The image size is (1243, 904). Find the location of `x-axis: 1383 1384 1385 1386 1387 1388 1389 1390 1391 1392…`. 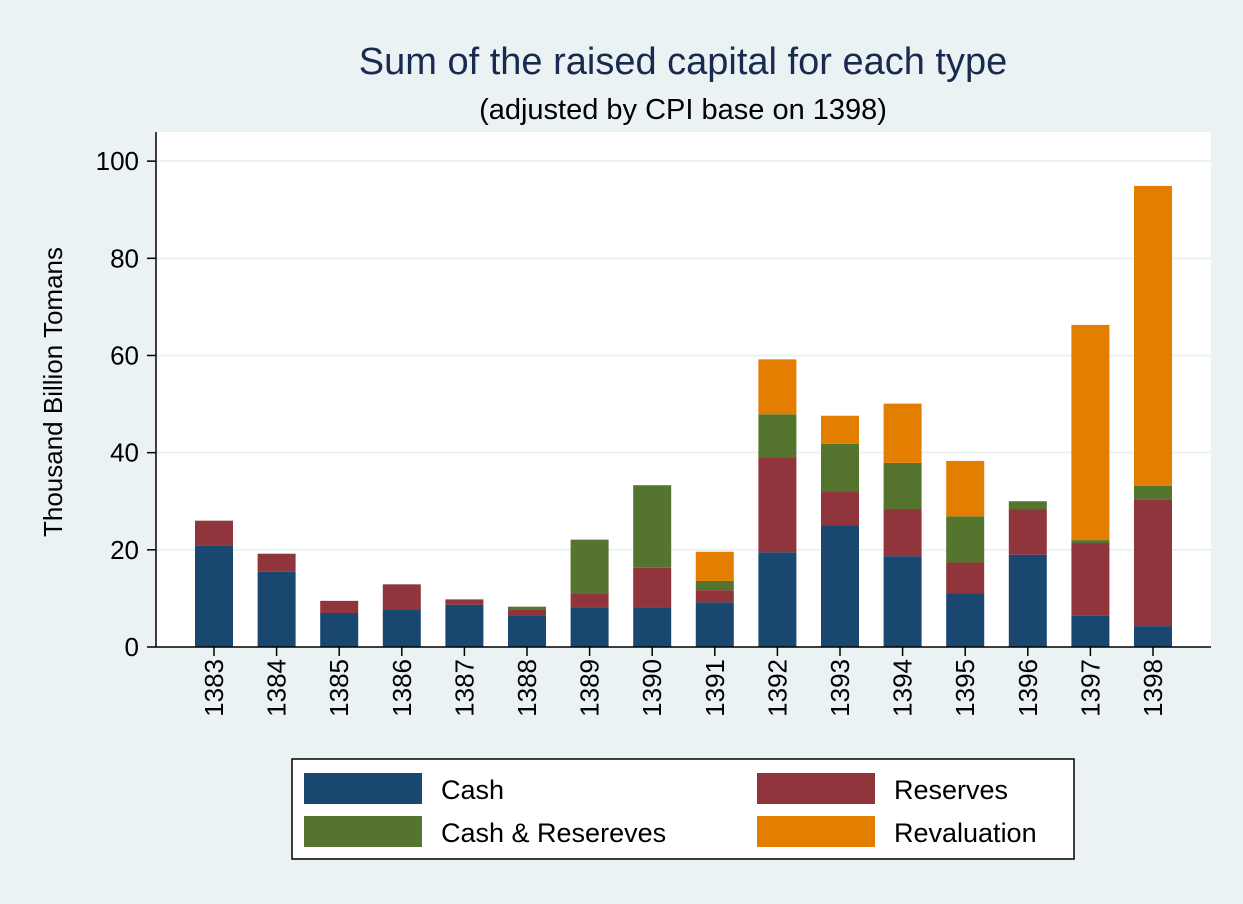

x-axis: 1383 1384 1385 1386 1387 1388 1389 1390 1391 1392… is located at coordinates (683, 681).